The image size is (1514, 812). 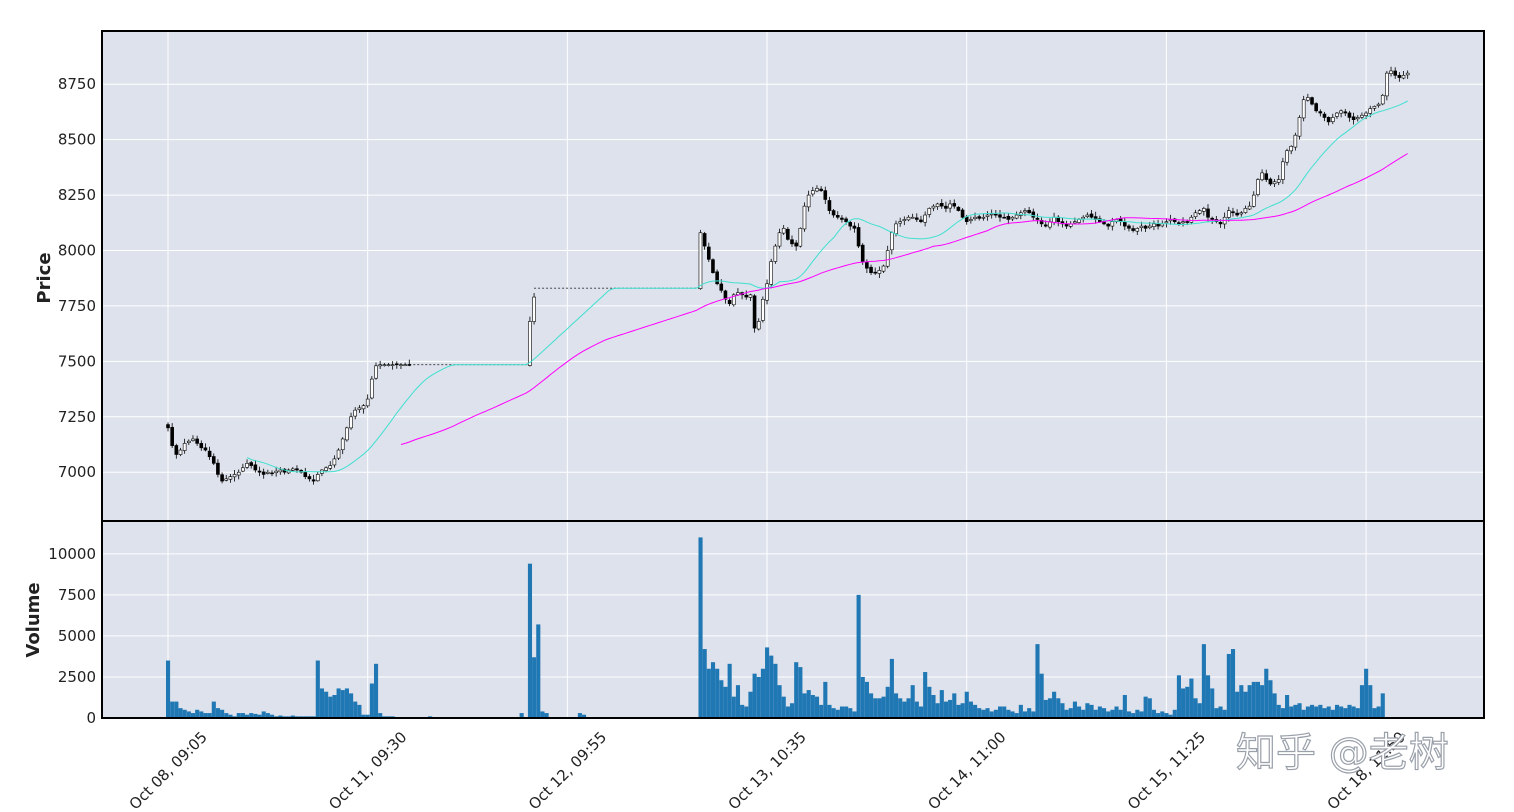 What do you see at coordinates (77, 472) in the screenshot?
I see `price-tick-label: 7000` at bounding box center [77, 472].